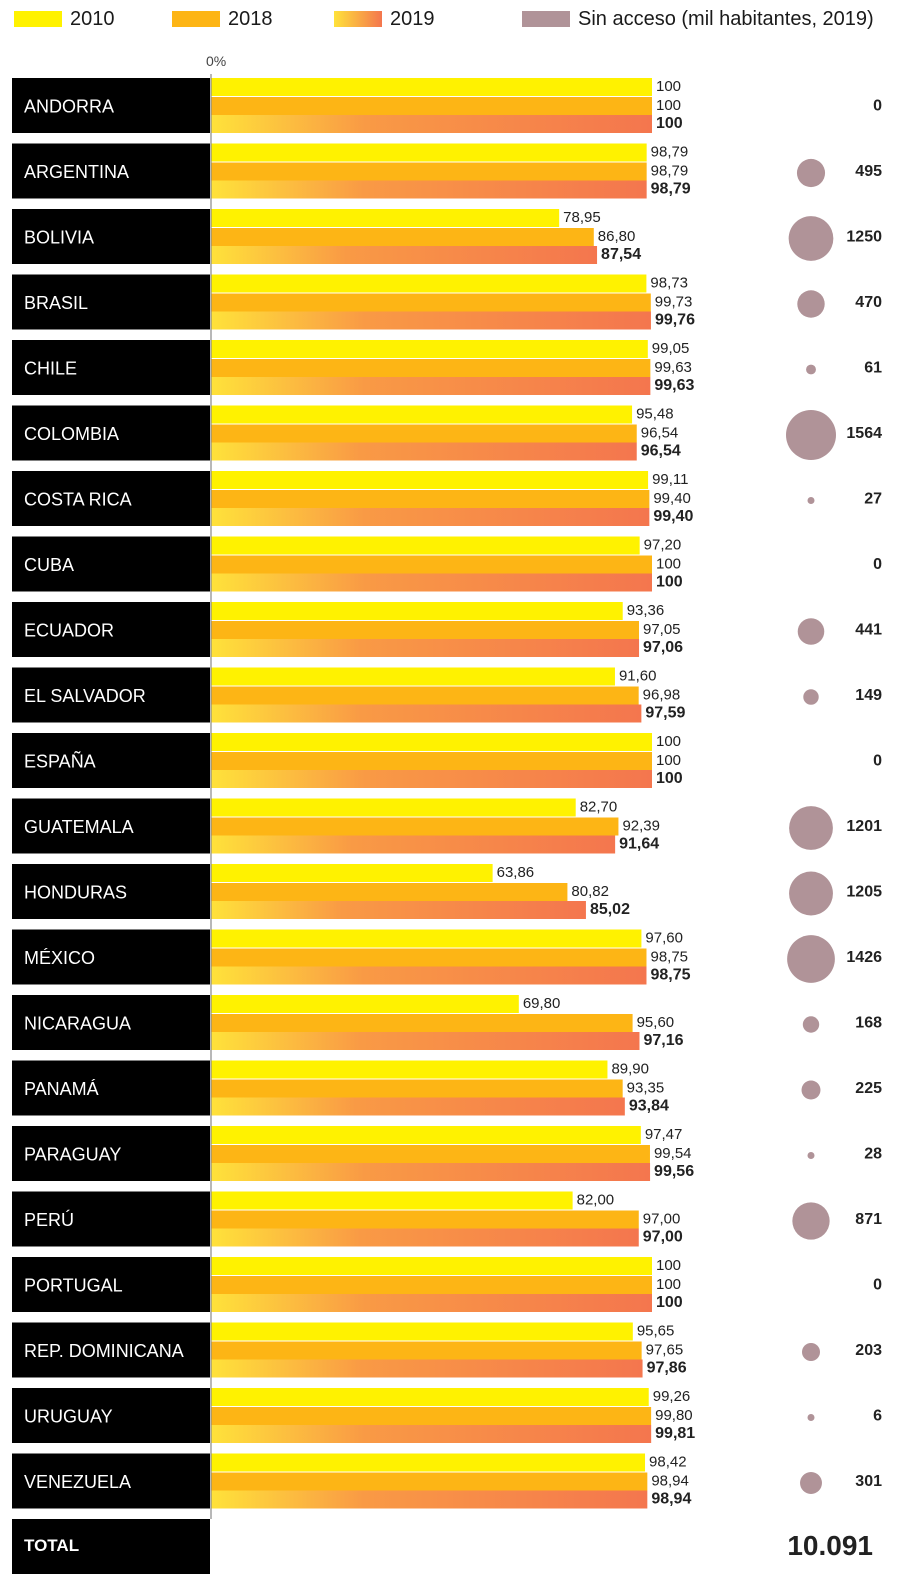 The image size is (909, 1584). What do you see at coordinates (111, 826) in the screenshot?
I see `country-label-box-guatemala` at bounding box center [111, 826].